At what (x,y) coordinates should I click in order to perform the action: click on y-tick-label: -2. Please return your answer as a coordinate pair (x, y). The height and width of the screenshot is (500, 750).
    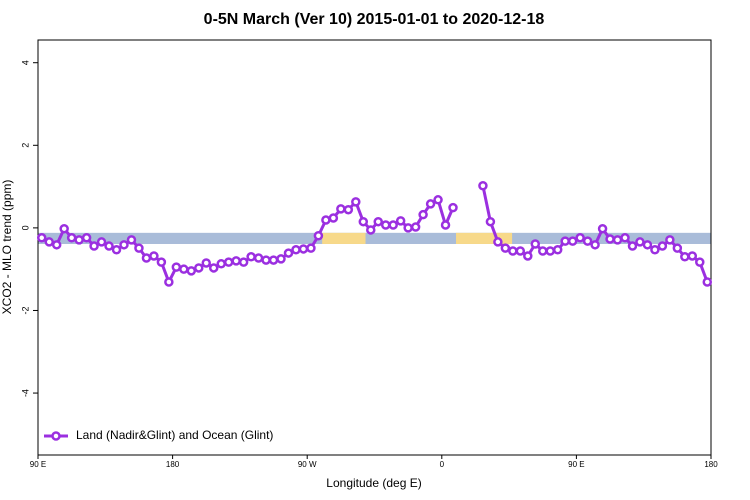
    Looking at the image, I should click on (25, 310).